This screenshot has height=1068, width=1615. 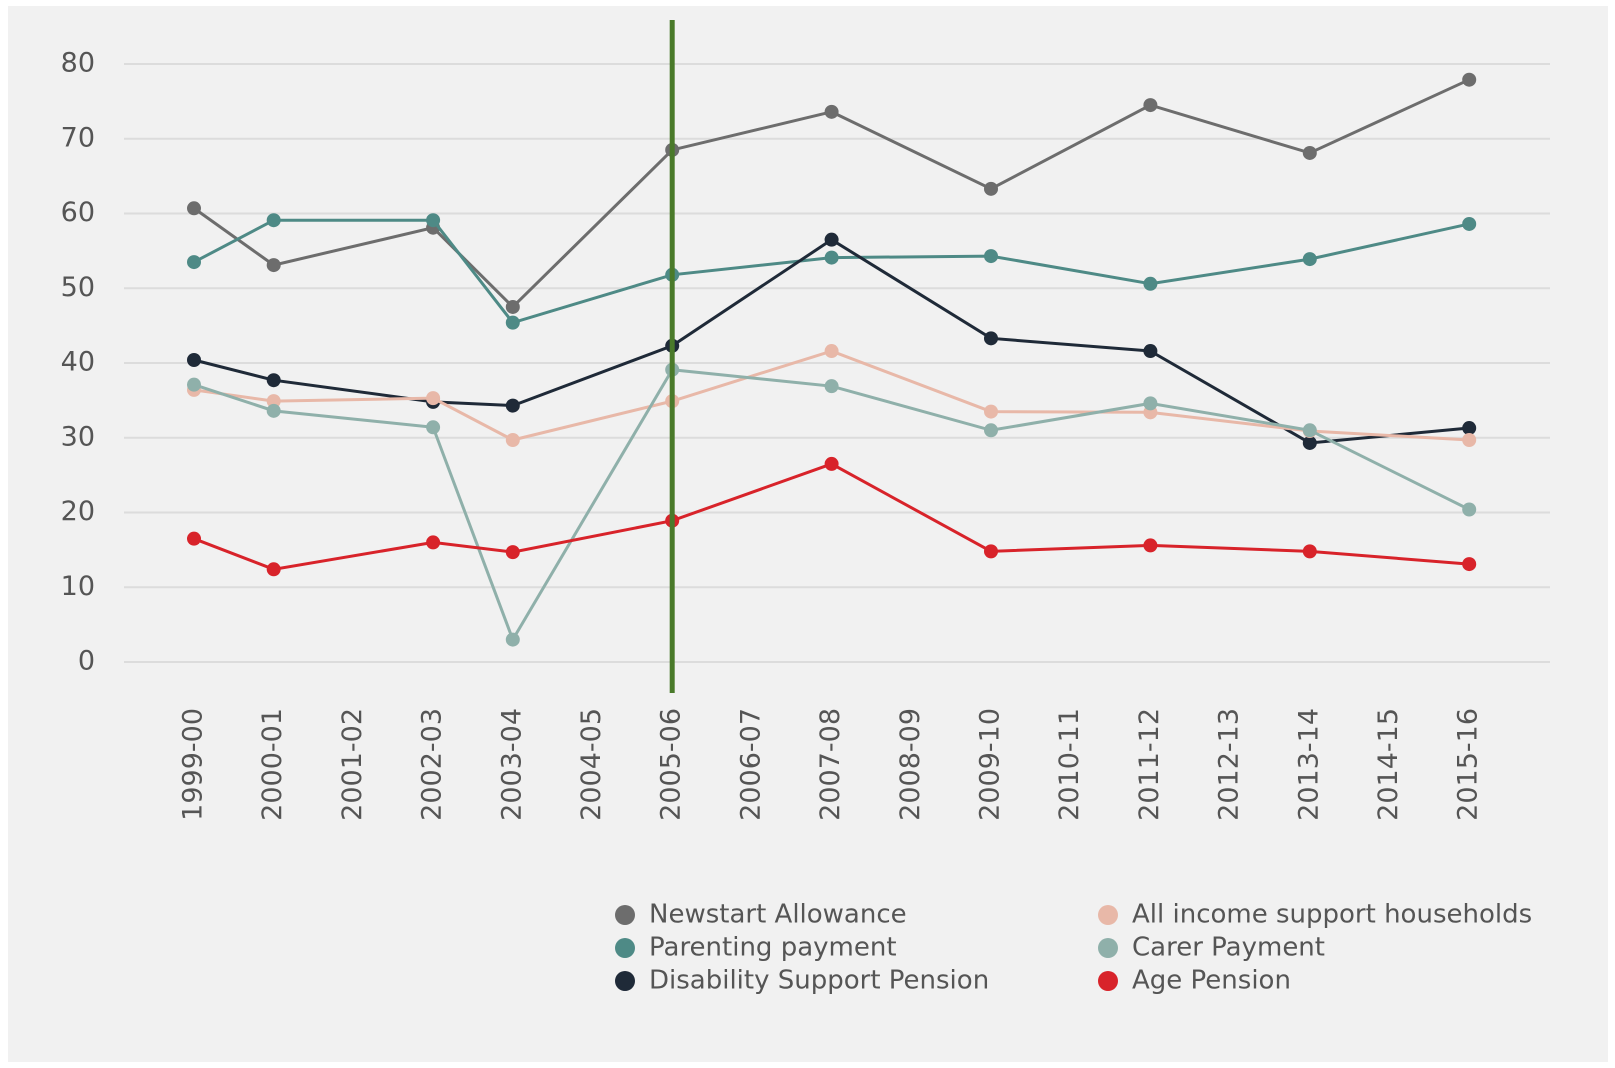 What do you see at coordinates (1228, 948) in the screenshot?
I see `legend-label: Carer Payment` at bounding box center [1228, 948].